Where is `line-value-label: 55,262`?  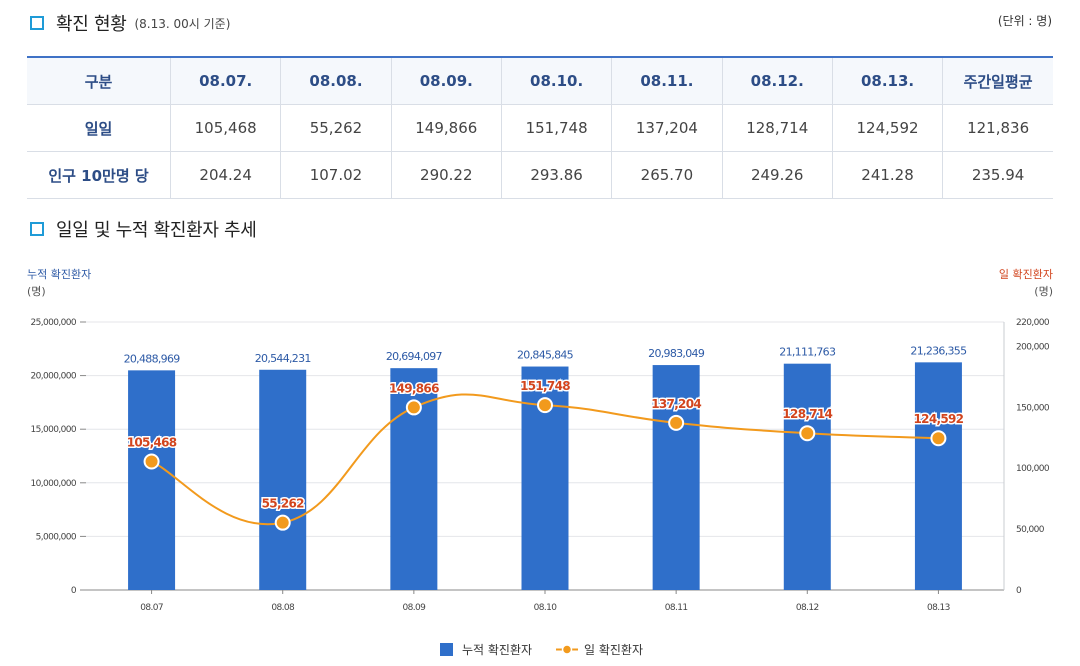 line-value-label: 55,262 is located at coordinates (283, 504).